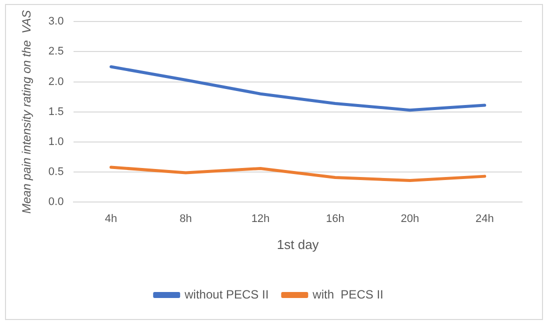  What do you see at coordinates (56, 112) in the screenshot?
I see `y-tick-label: 1.5` at bounding box center [56, 112].